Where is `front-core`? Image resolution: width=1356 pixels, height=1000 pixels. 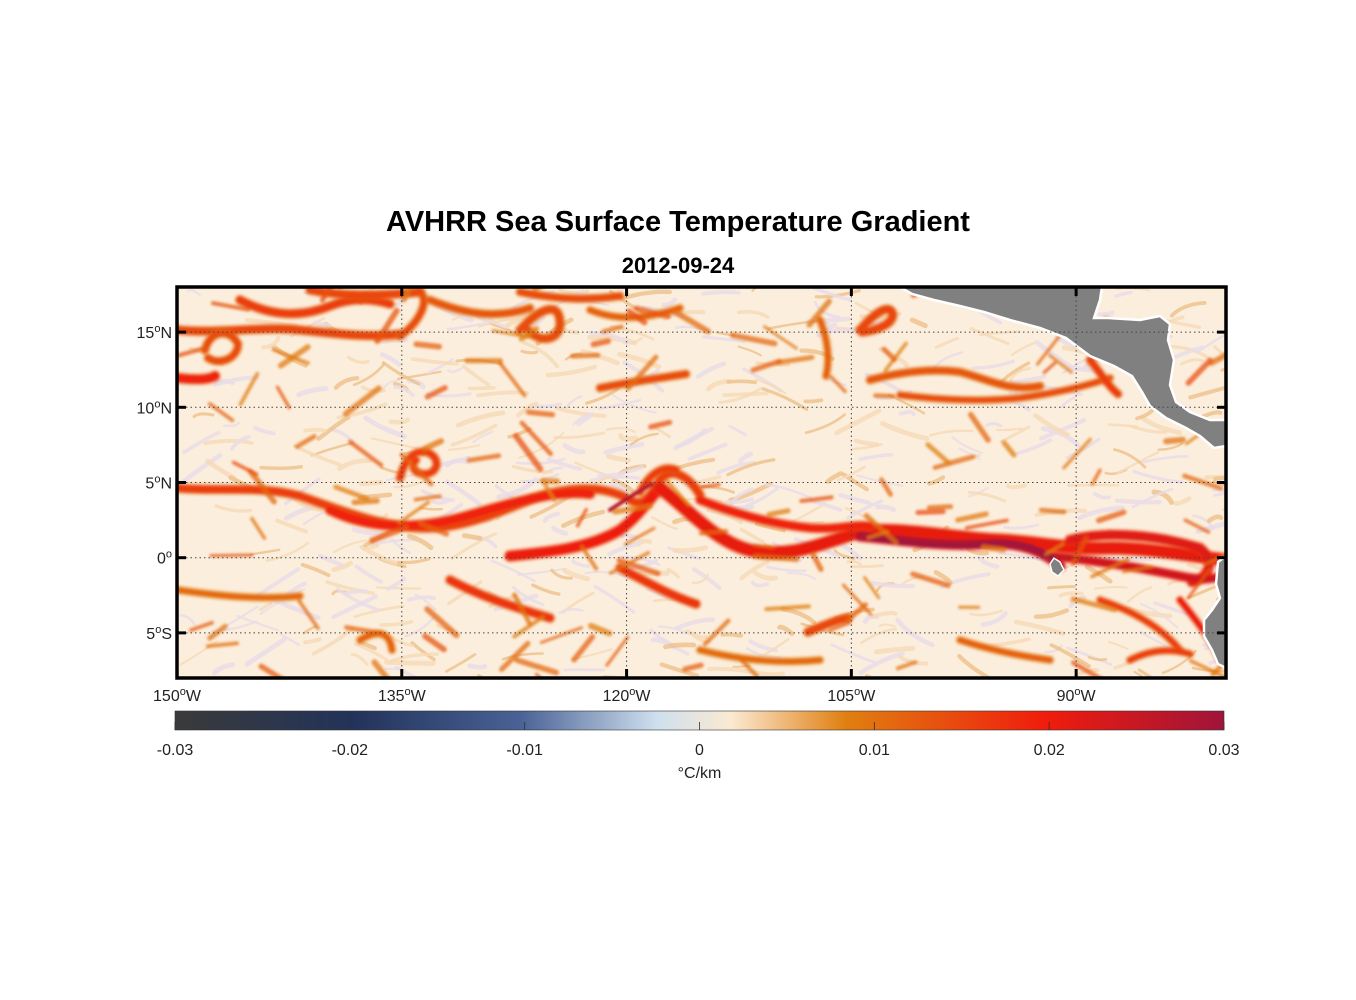 front-core is located at coordinates (962, 549).